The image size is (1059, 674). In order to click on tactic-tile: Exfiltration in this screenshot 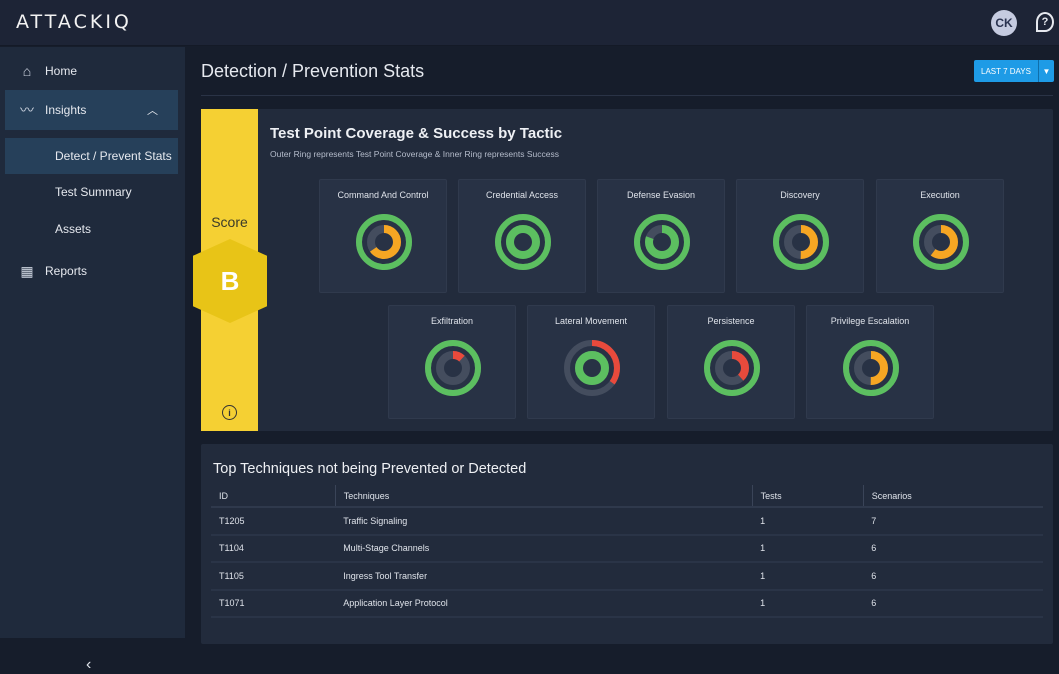, I will do `click(452, 362)`.